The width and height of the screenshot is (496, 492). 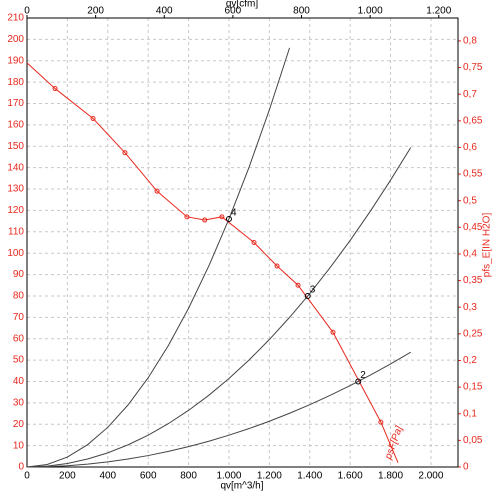 I want to click on y-tick-label: 50, so click(x=19, y=360).